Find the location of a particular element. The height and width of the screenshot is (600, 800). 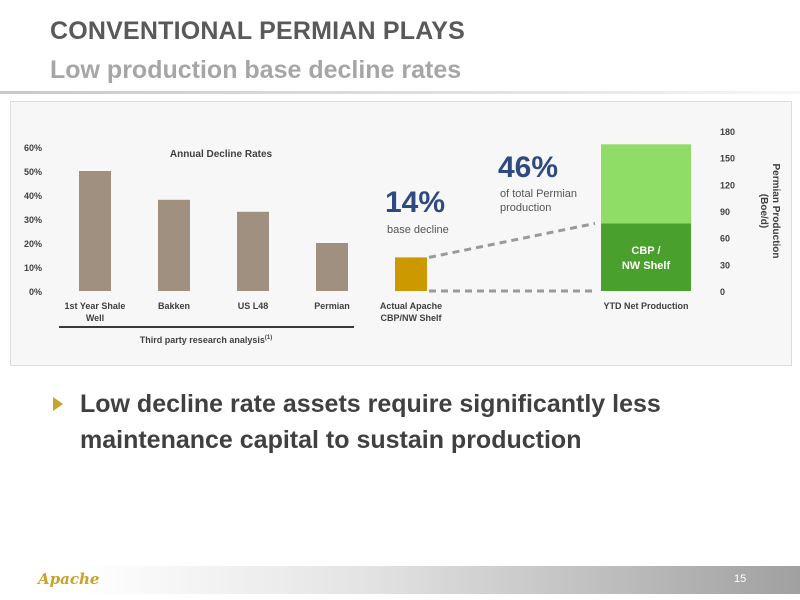

y-tick-label-left: 40% is located at coordinates (33, 196).